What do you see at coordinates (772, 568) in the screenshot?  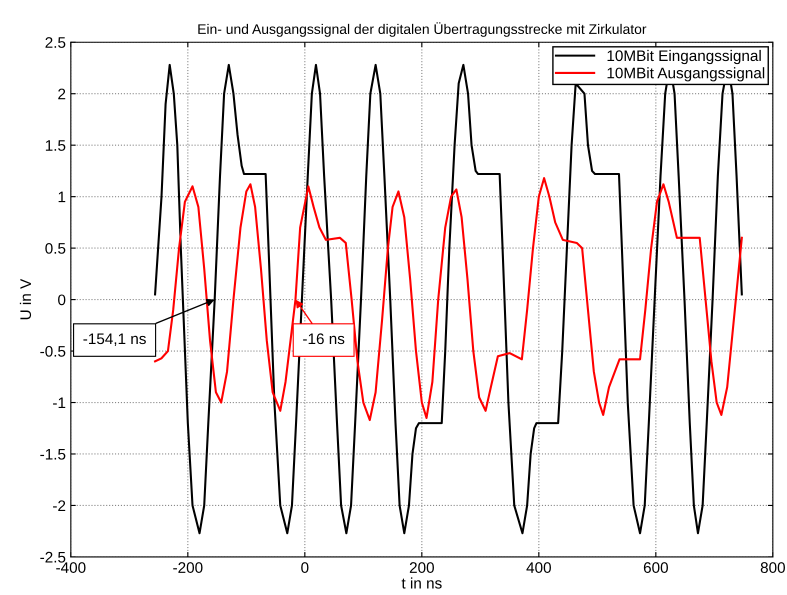 I see `x-tick-label: 800` at bounding box center [772, 568].